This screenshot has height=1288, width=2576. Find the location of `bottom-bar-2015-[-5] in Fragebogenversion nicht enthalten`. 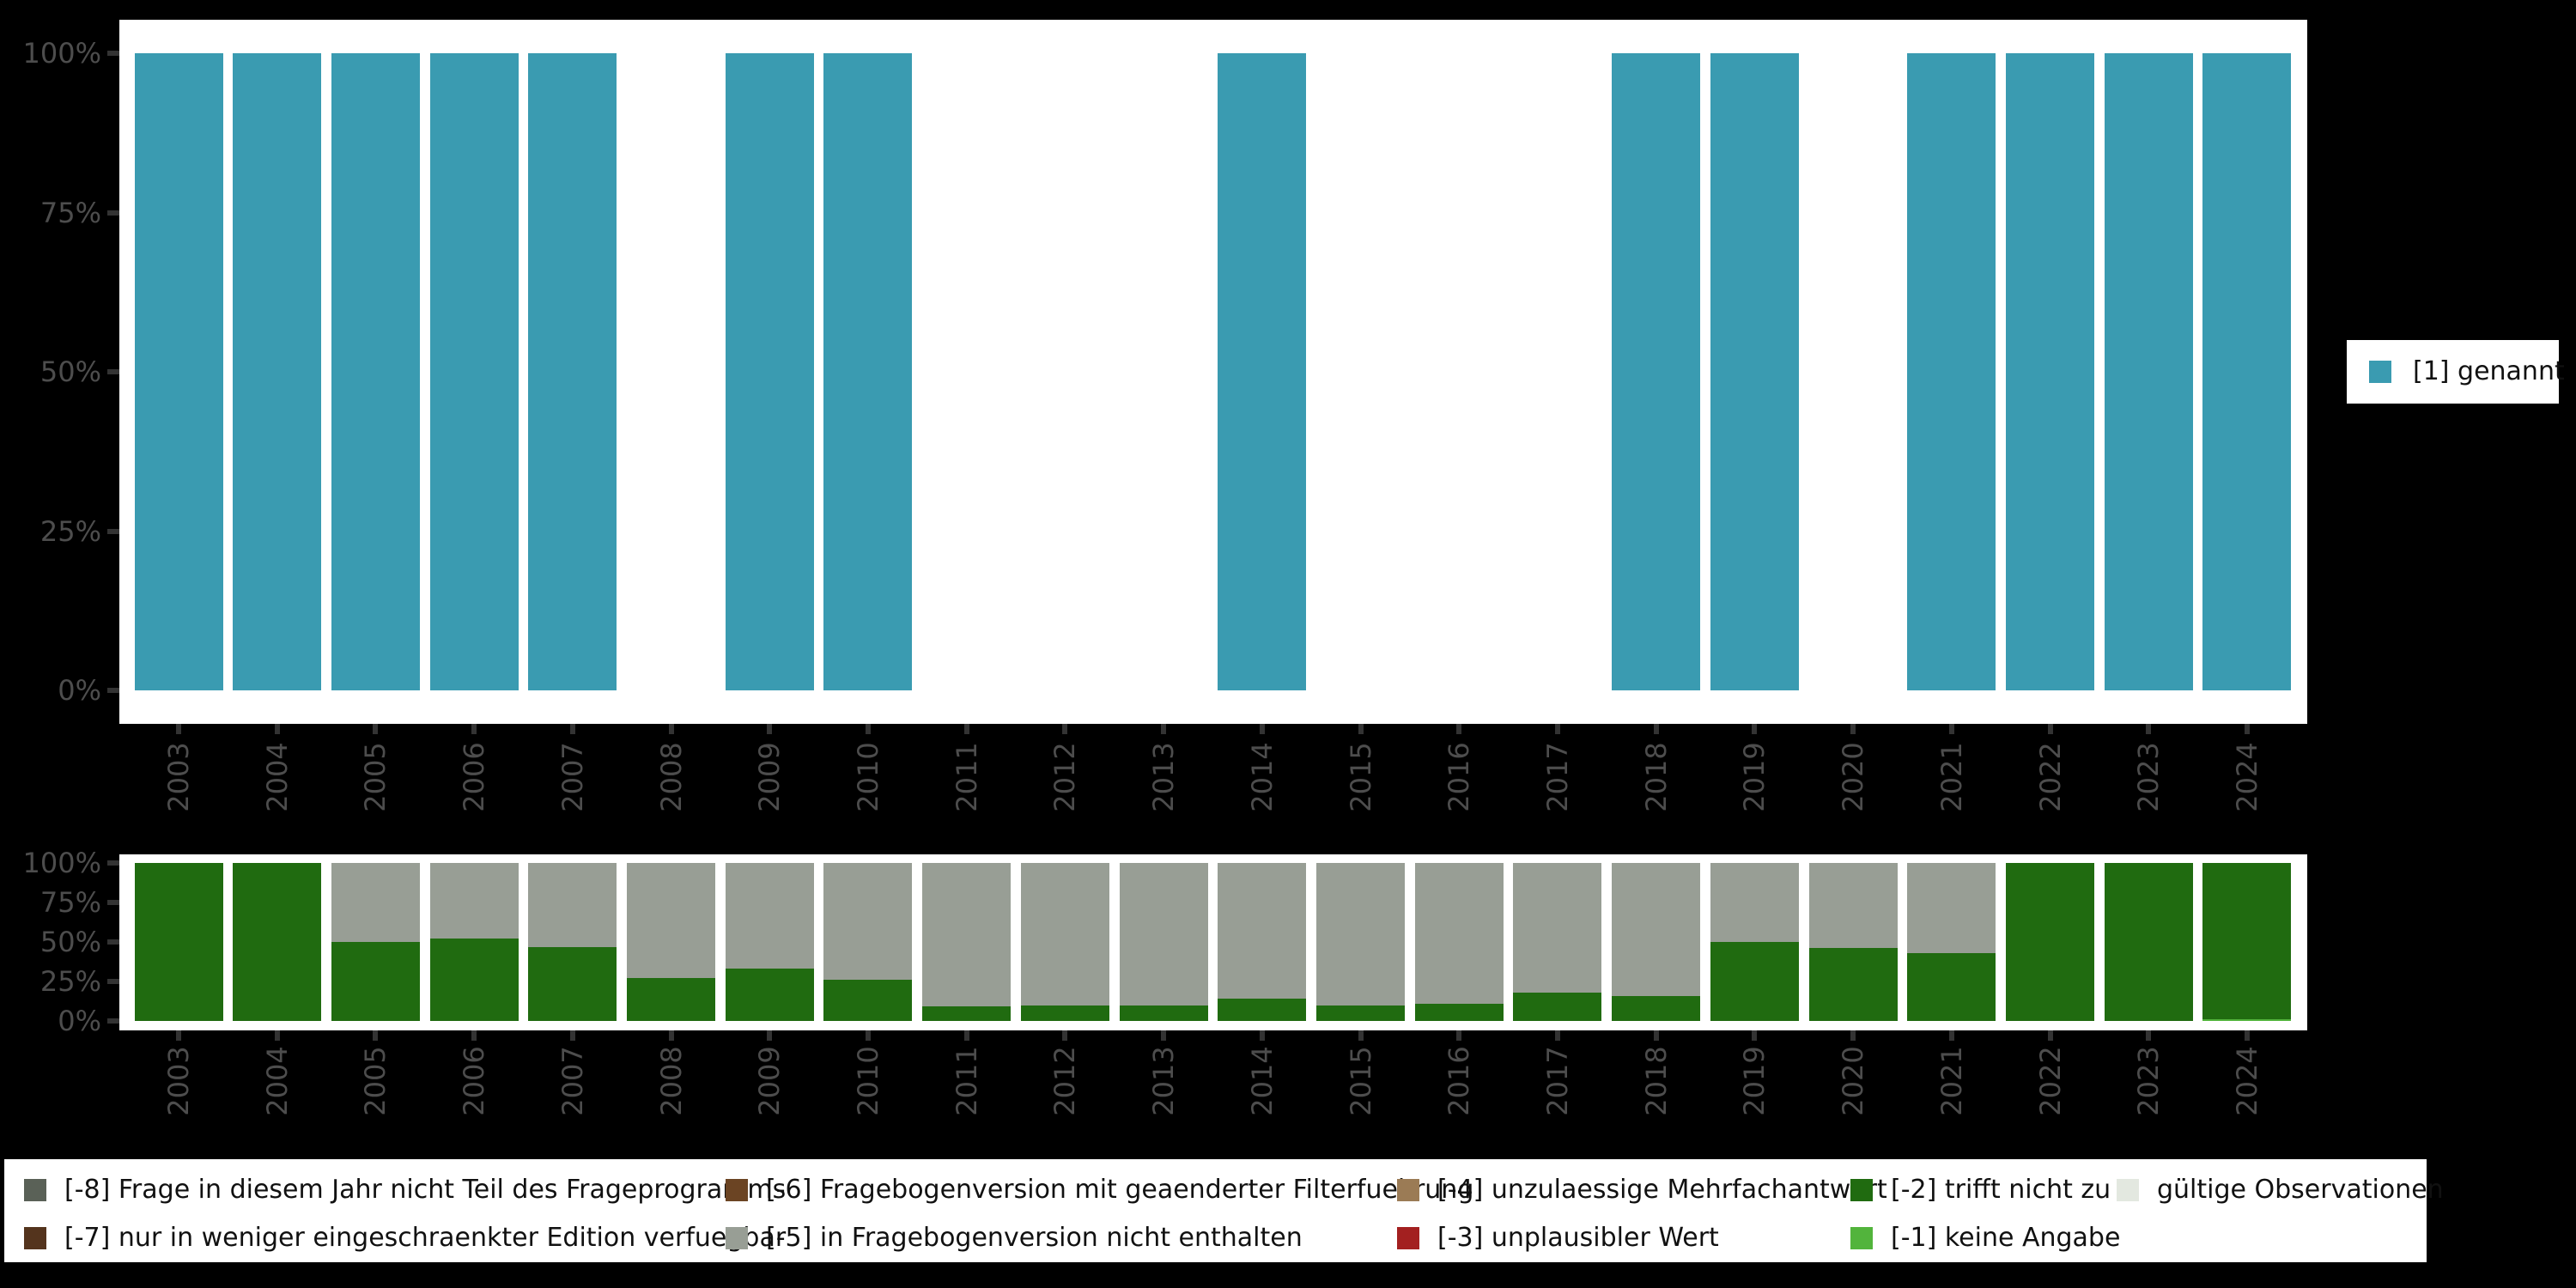

bottom-bar-2015-[-5] in Fragebogenversion nicht enthalten is located at coordinates (1361, 934).